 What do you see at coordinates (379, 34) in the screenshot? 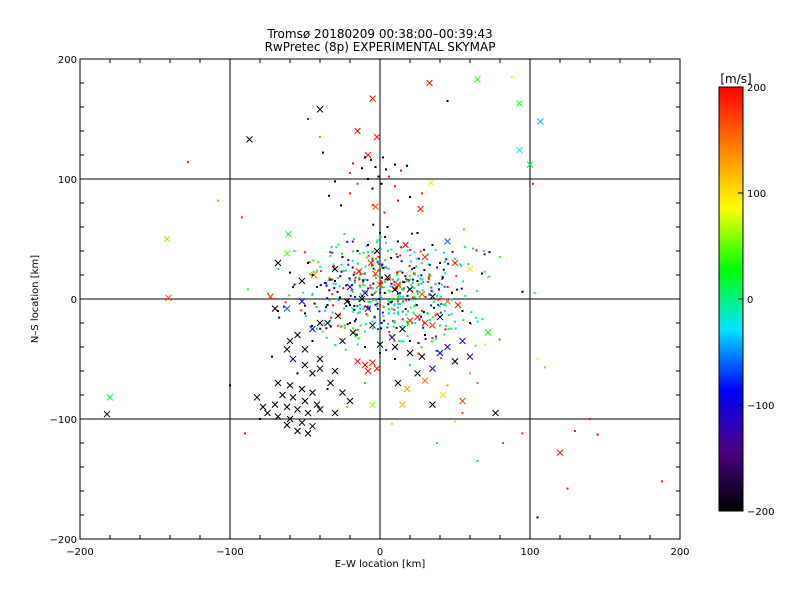
I see `chart-title: Tromsø 20180209 00:38:00–00:39:43` at bounding box center [379, 34].